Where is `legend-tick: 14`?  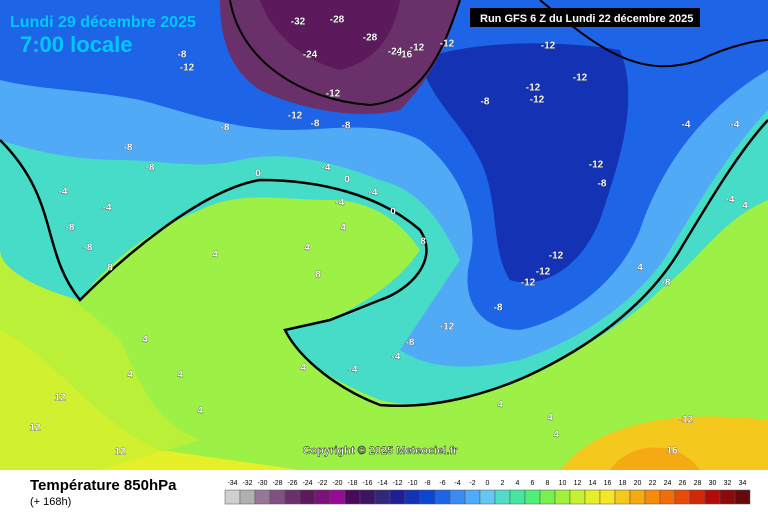
legend-tick: 14 is located at coordinates (593, 483).